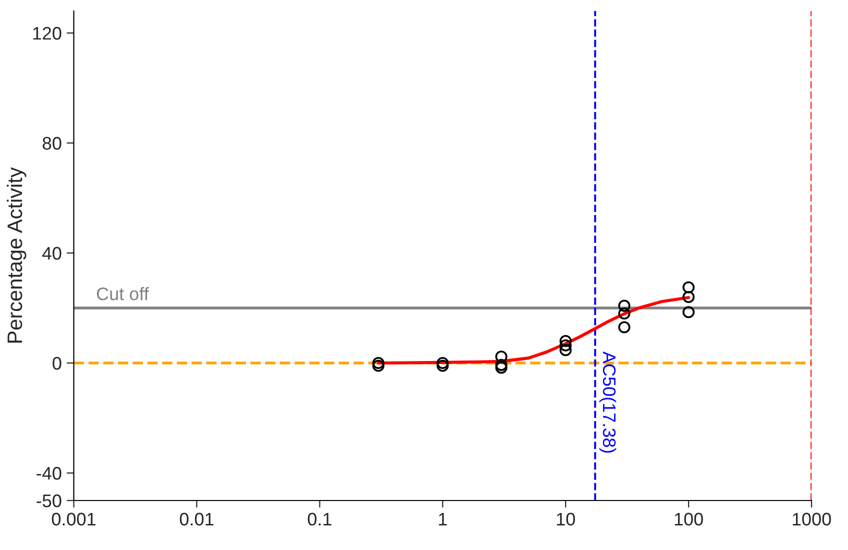 Image resolution: width=848 pixels, height=550 pixels. Describe the element at coordinates (122, 293) in the screenshot. I see `ref-line-label: Cut off` at that location.